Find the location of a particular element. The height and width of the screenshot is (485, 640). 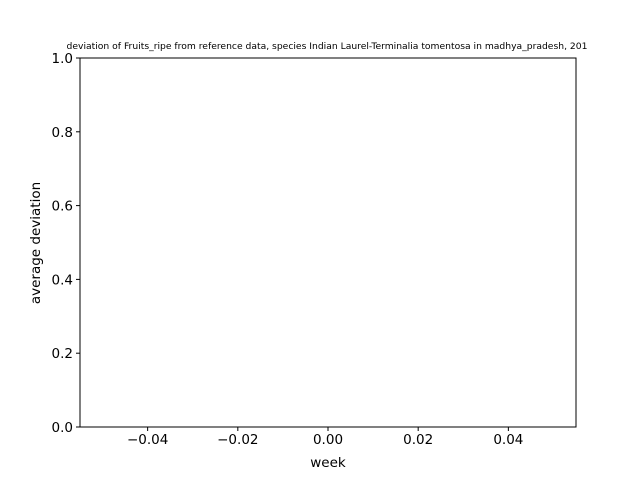

x-axis: −0.04 −0.02 0.00 0.02 0.04 is located at coordinates (325, 437).